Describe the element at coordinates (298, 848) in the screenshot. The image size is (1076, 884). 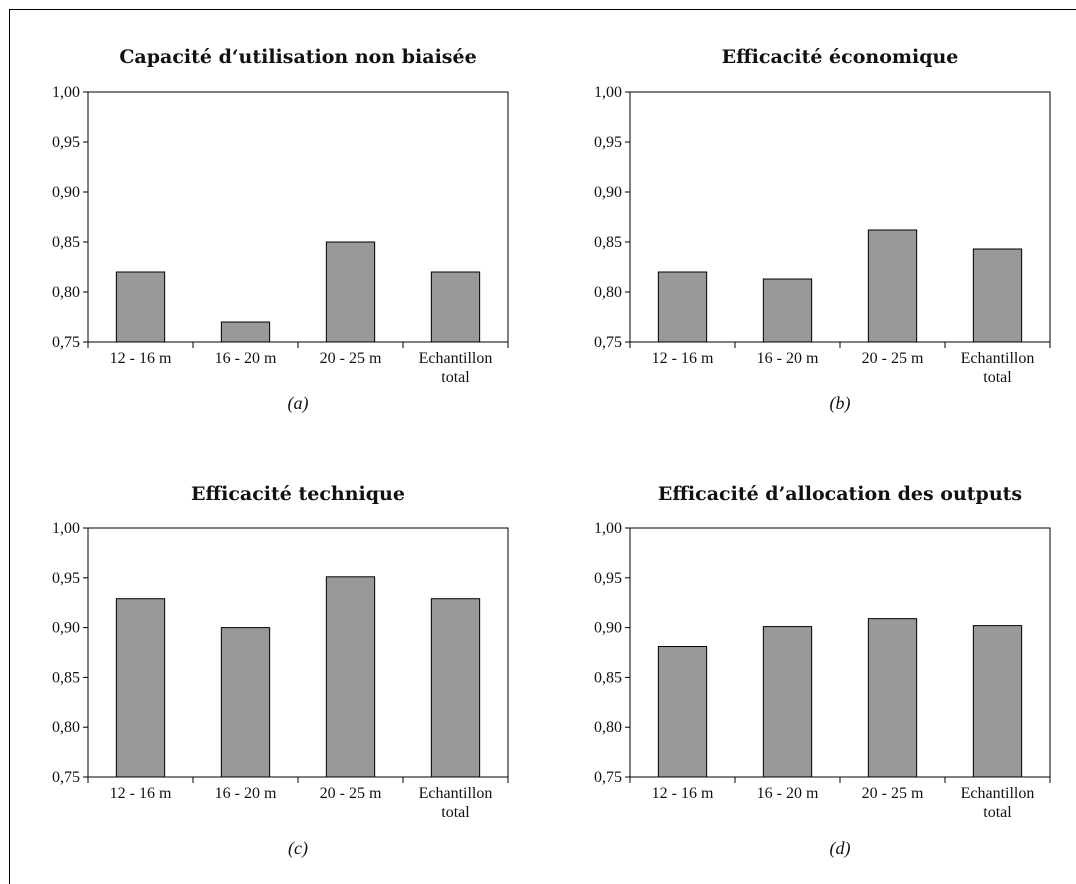
I see `panel-caption: (c)` at that location.